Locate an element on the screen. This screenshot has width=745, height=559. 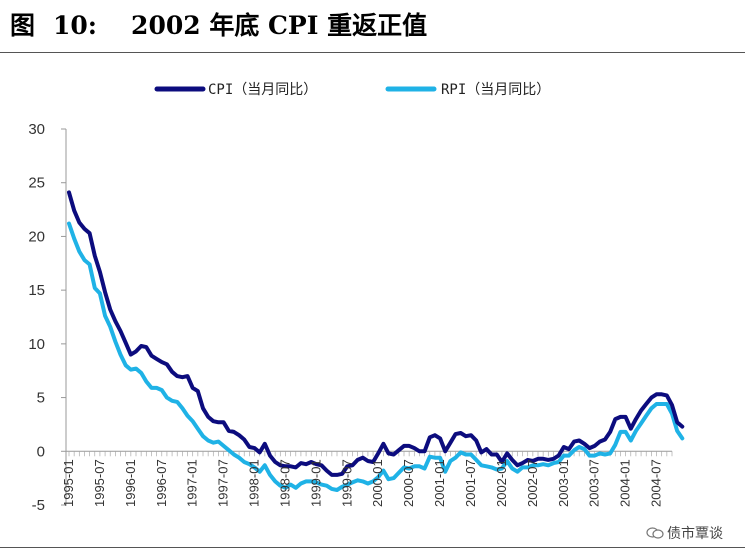
x-tick-label: 2002-07 is located at coordinates (532, 483).